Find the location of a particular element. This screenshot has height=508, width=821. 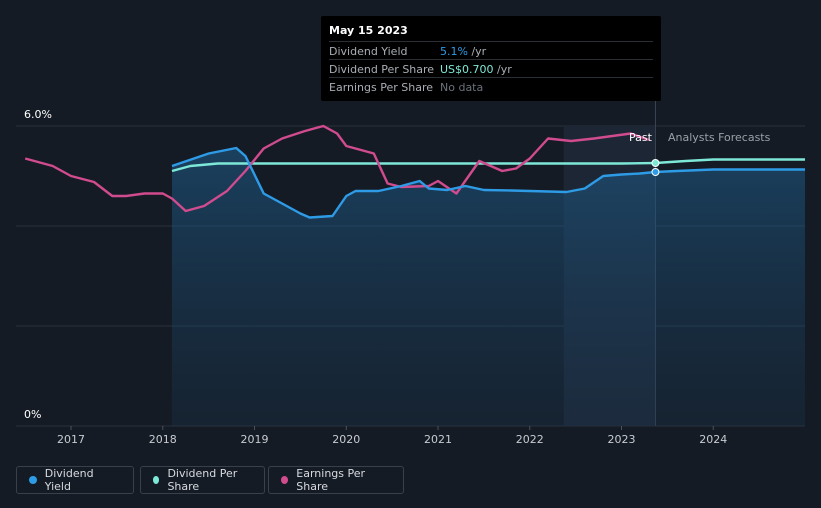

tooltip-value: 5.1% is located at coordinates (454, 51).